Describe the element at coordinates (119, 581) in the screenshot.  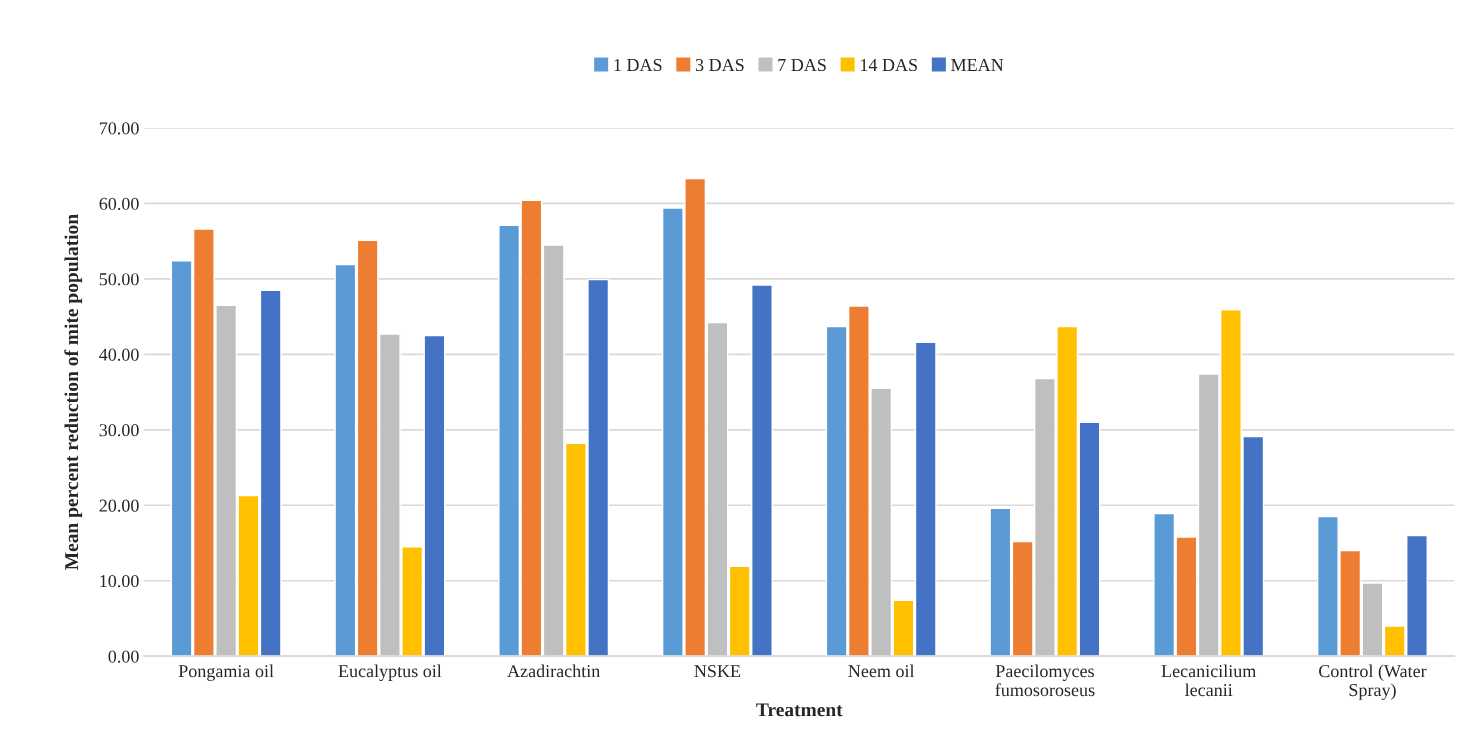
I see `y-tick-label: 10.00` at that location.